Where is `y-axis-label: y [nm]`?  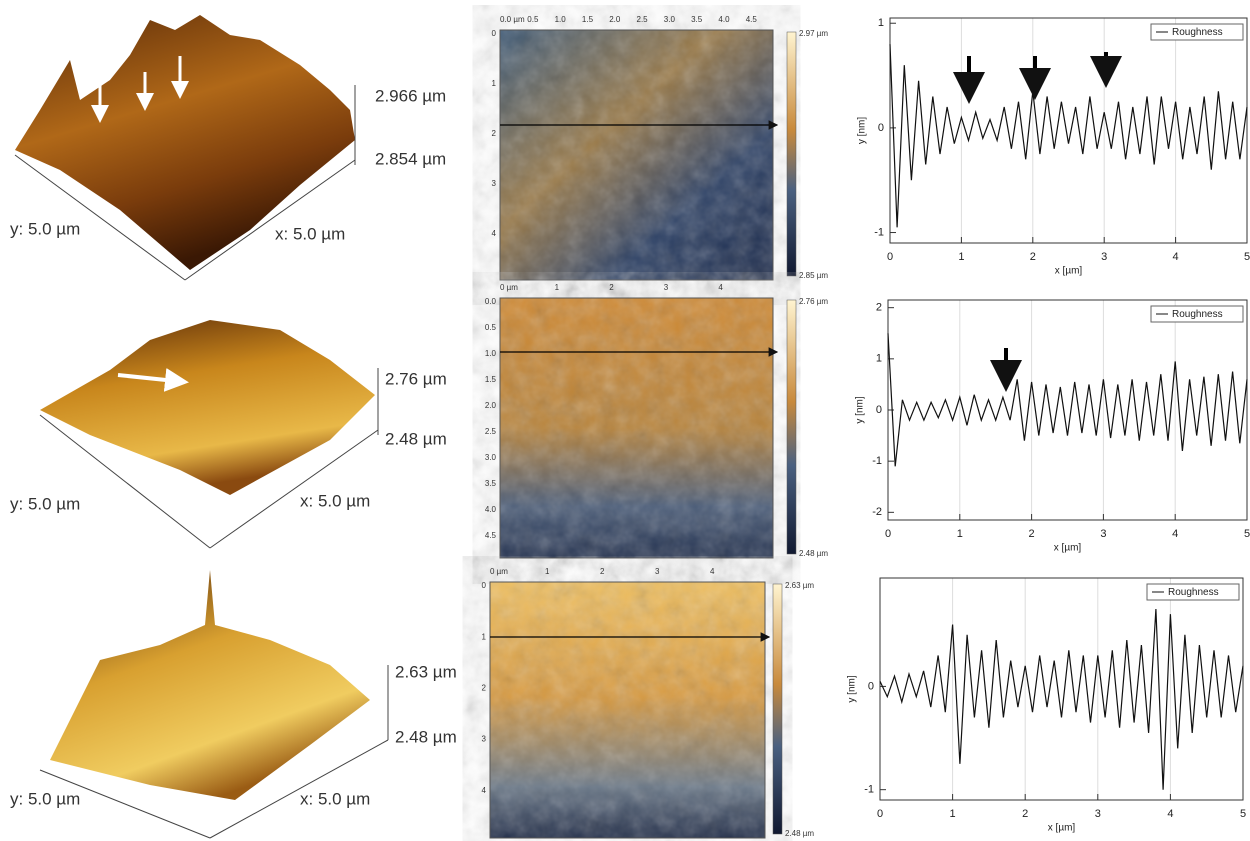 y-axis-label: y [nm] is located at coordinates (852, 688).